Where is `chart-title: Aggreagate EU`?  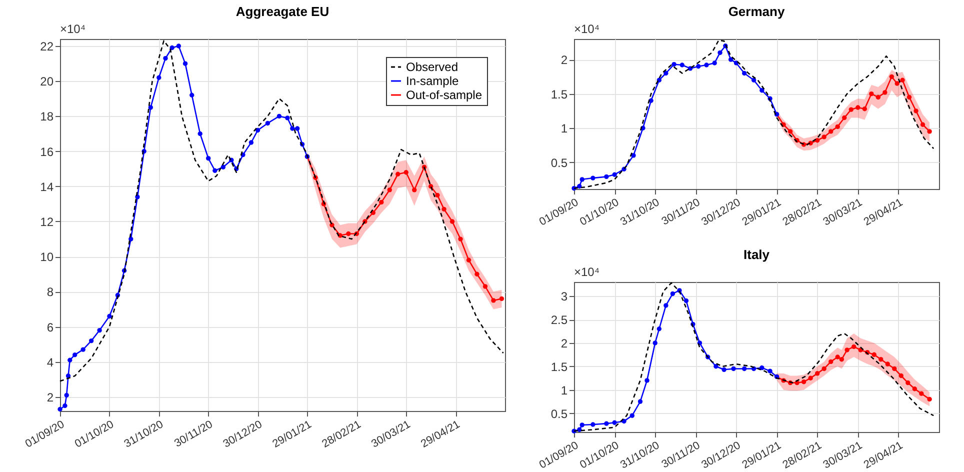
chart-title: Aggreagate EU is located at coordinates (283, 11).